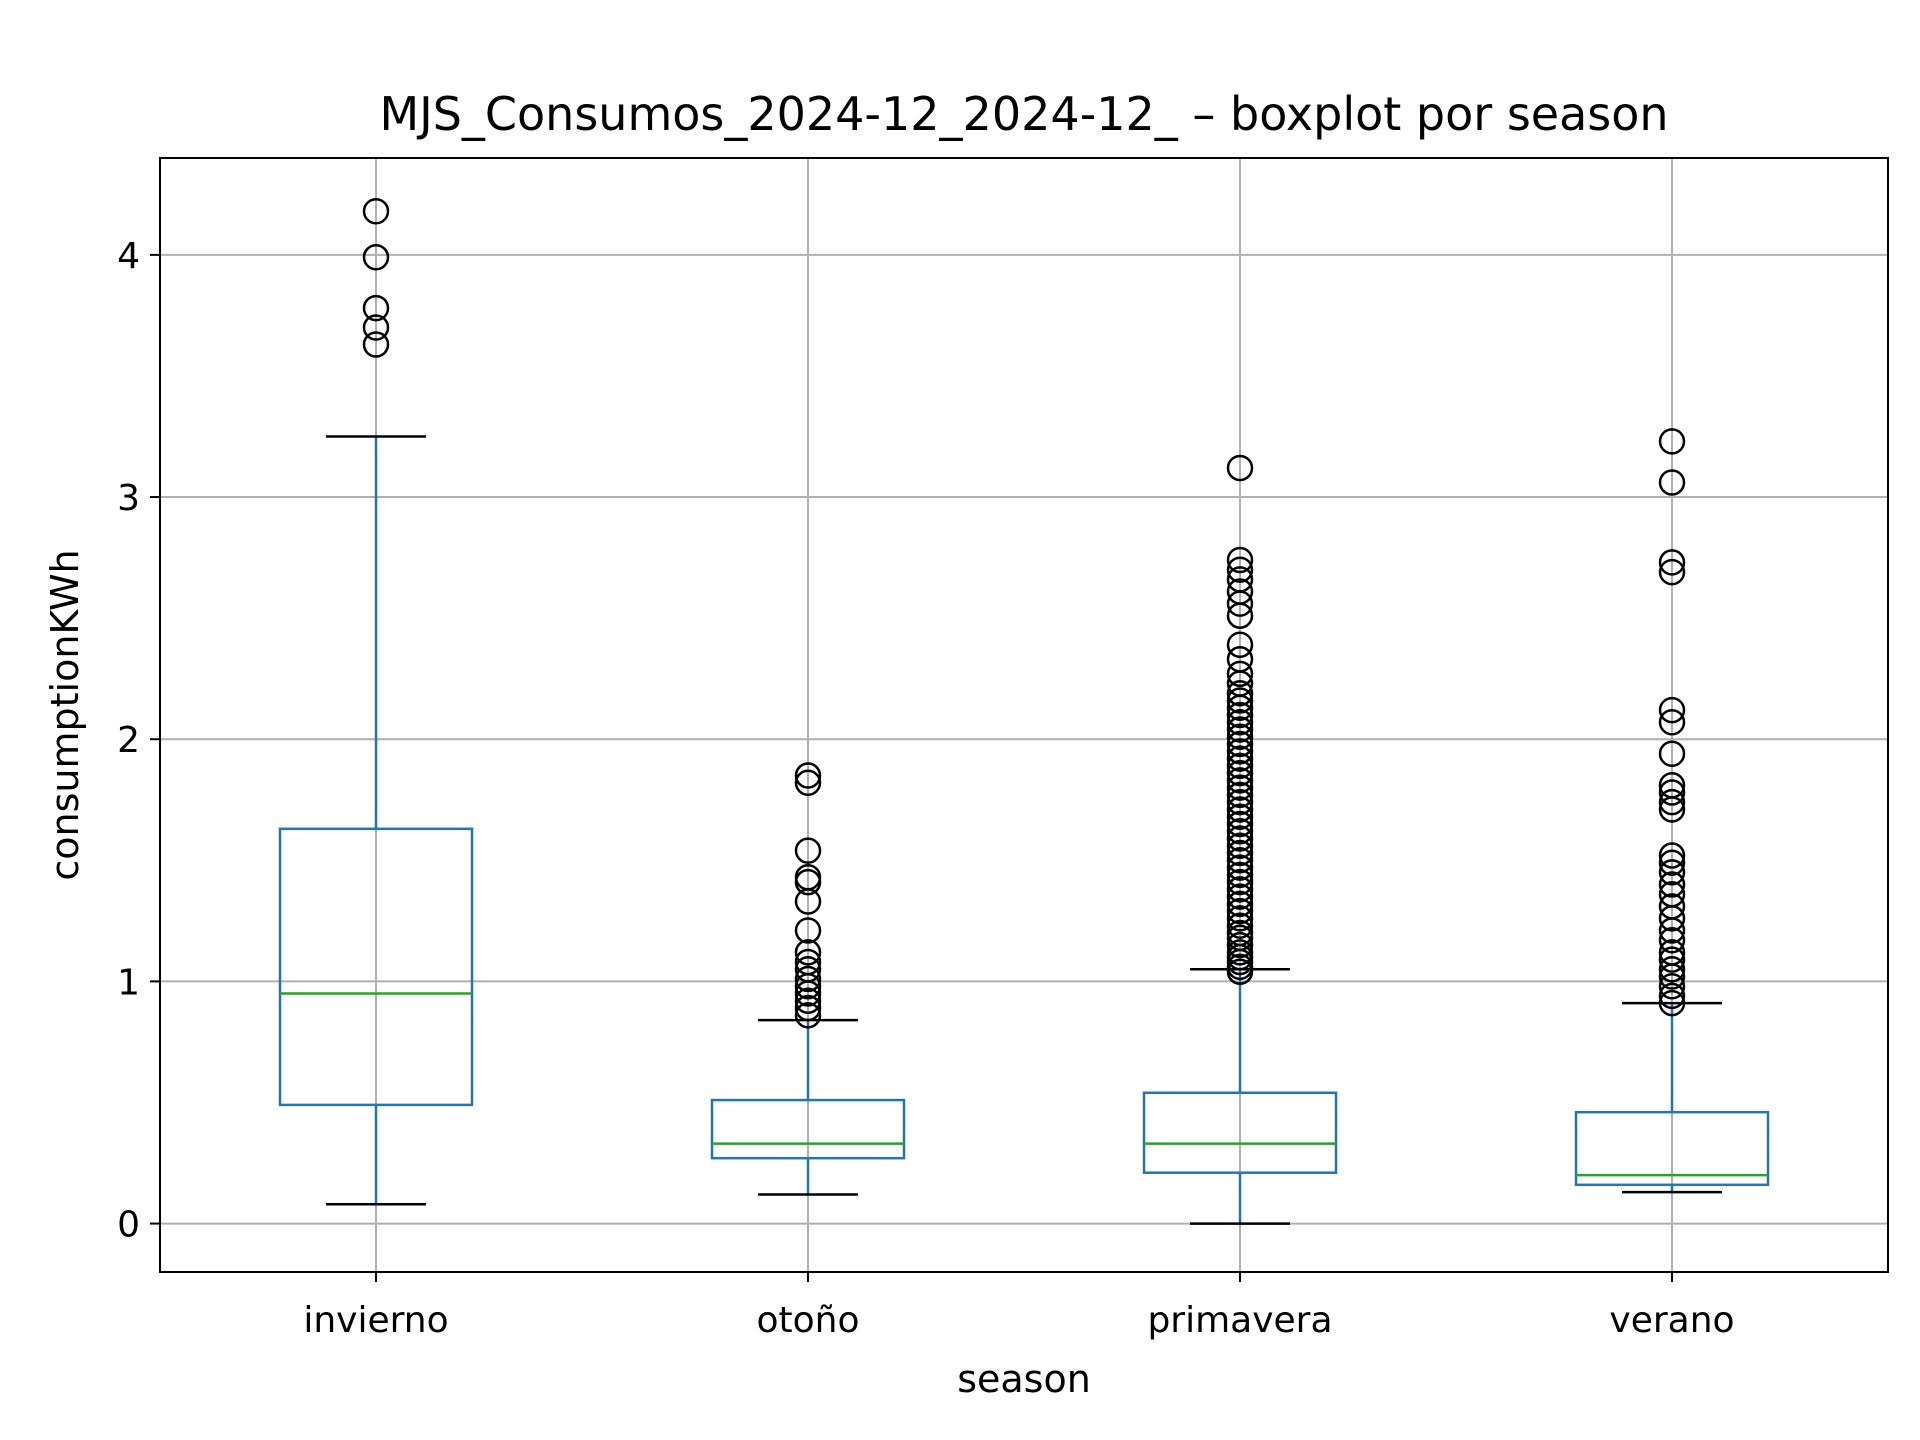 This screenshot has width=1920, height=1440. I want to click on box-group-primavera, so click(1240, 839).